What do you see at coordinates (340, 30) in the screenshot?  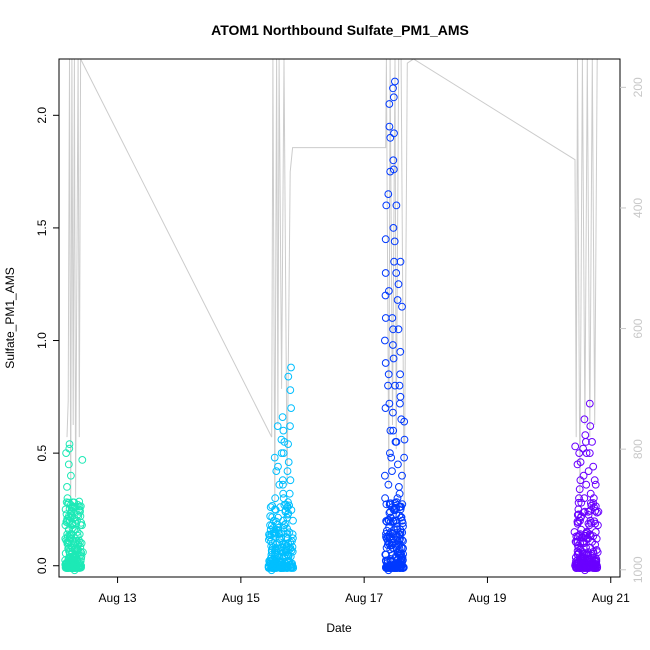 I see `chart-title: ATOM1 Northbound Sulfate_PM1_AMS` at bounding box center [340, 30].